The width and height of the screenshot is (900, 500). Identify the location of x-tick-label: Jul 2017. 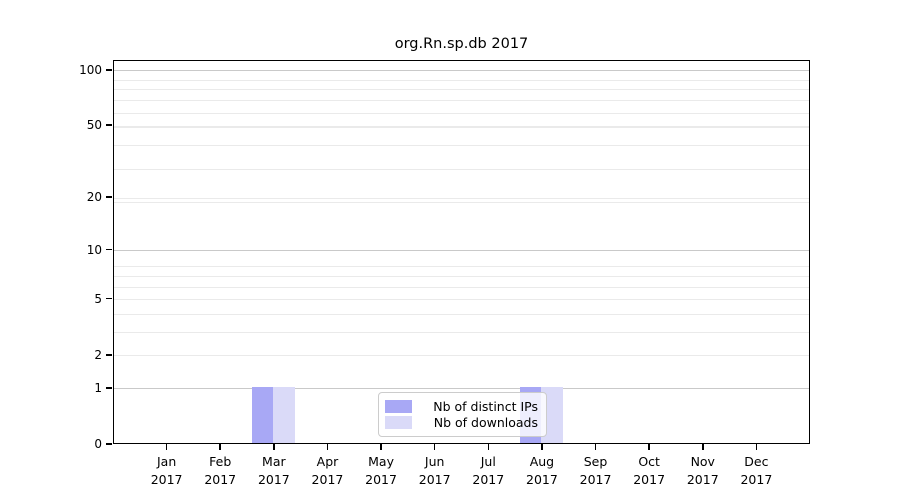
(488, 470).